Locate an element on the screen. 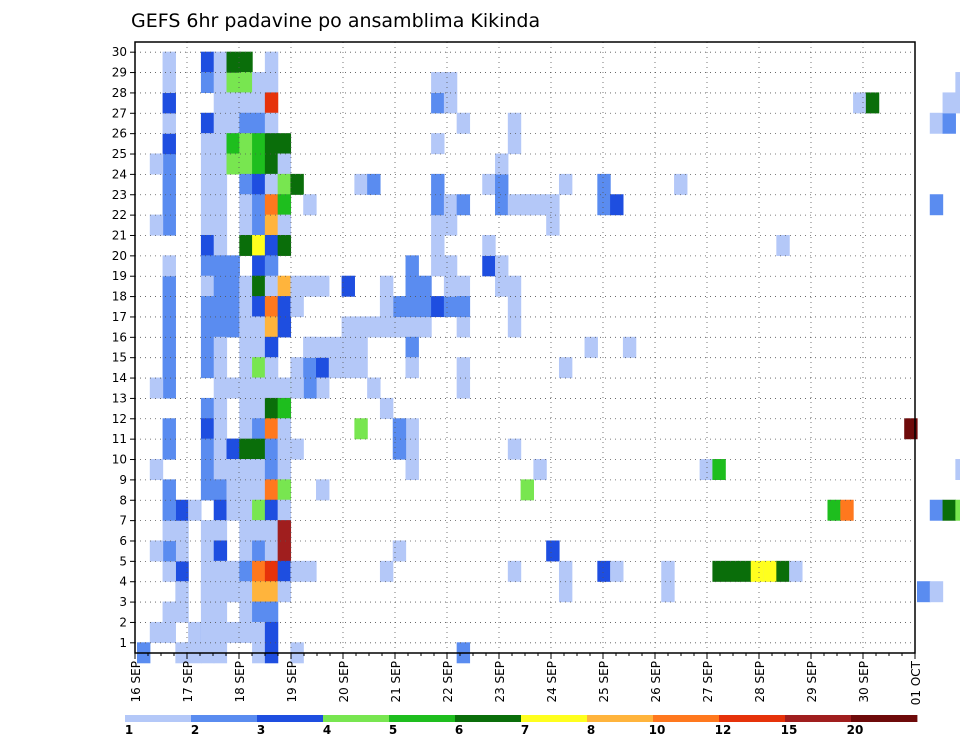 The image size is (960, 742). colorbar-label: 2 is located at coordinates (195, 730).